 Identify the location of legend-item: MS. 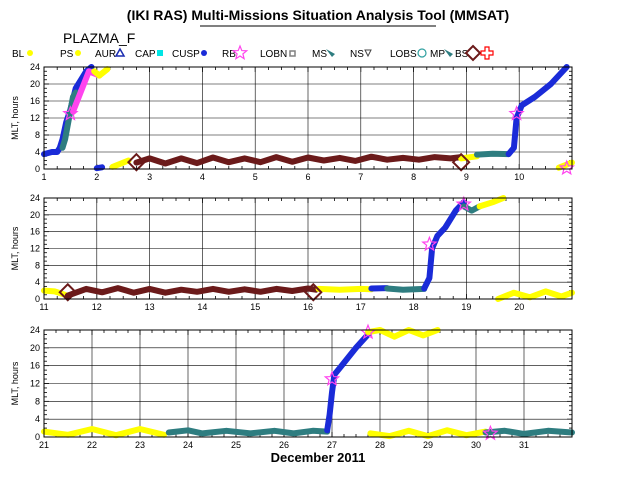
(323, 54).